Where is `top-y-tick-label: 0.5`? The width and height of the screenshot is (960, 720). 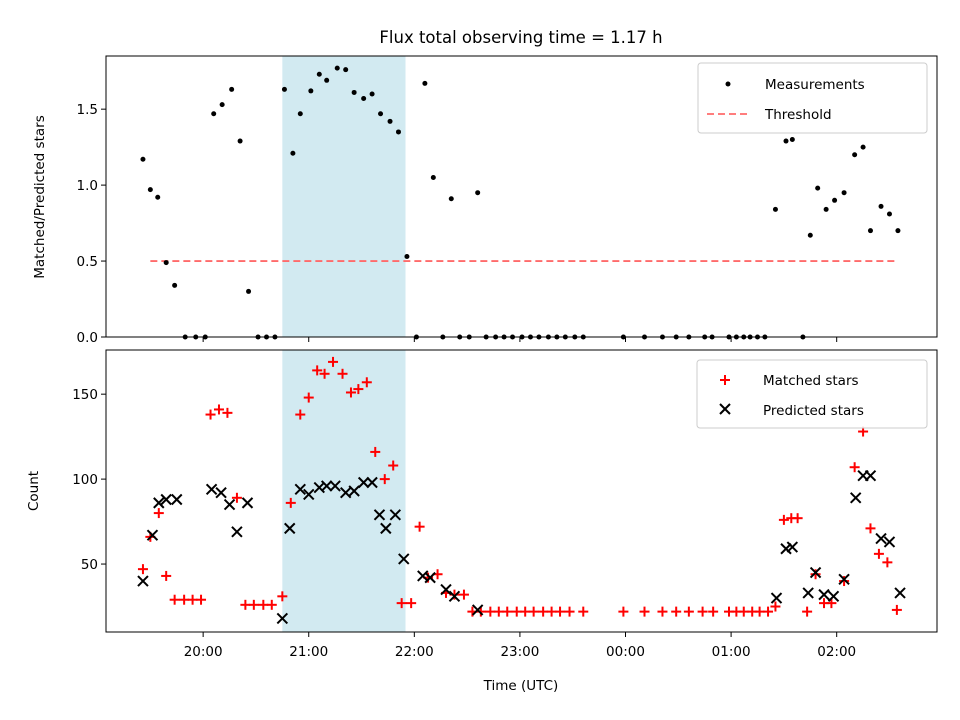 top-y-tick-label: 0.5 is located at coordinates (87, 262).